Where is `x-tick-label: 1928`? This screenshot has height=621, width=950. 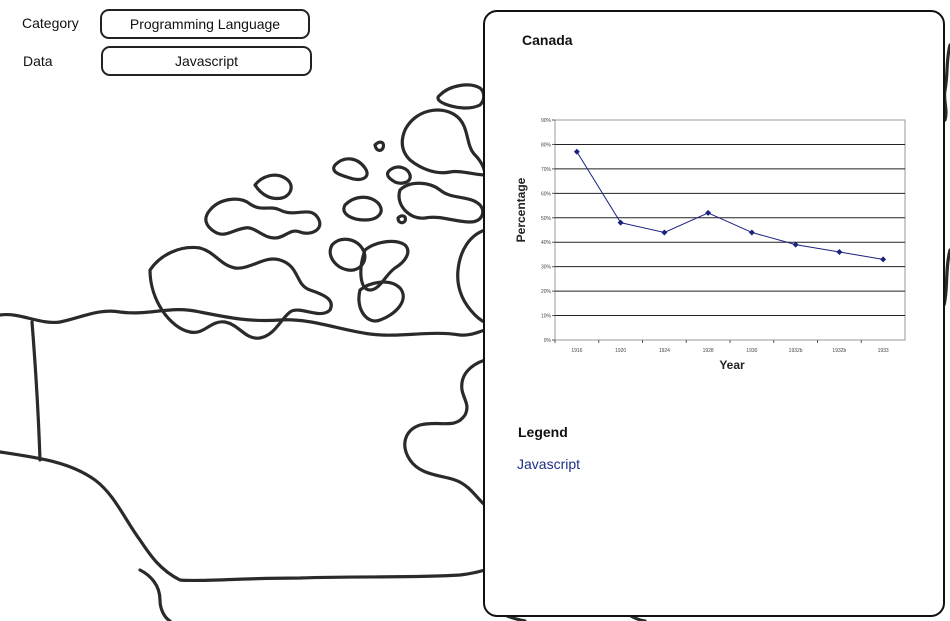
x-tick-label: 1928 is located at coordinates (708, 351).